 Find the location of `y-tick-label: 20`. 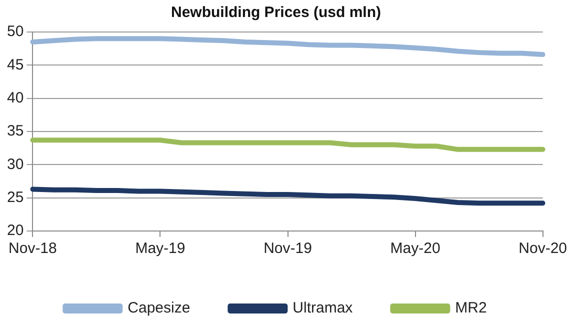

y-tick-label: 20 is located at coordinates (15, 231).